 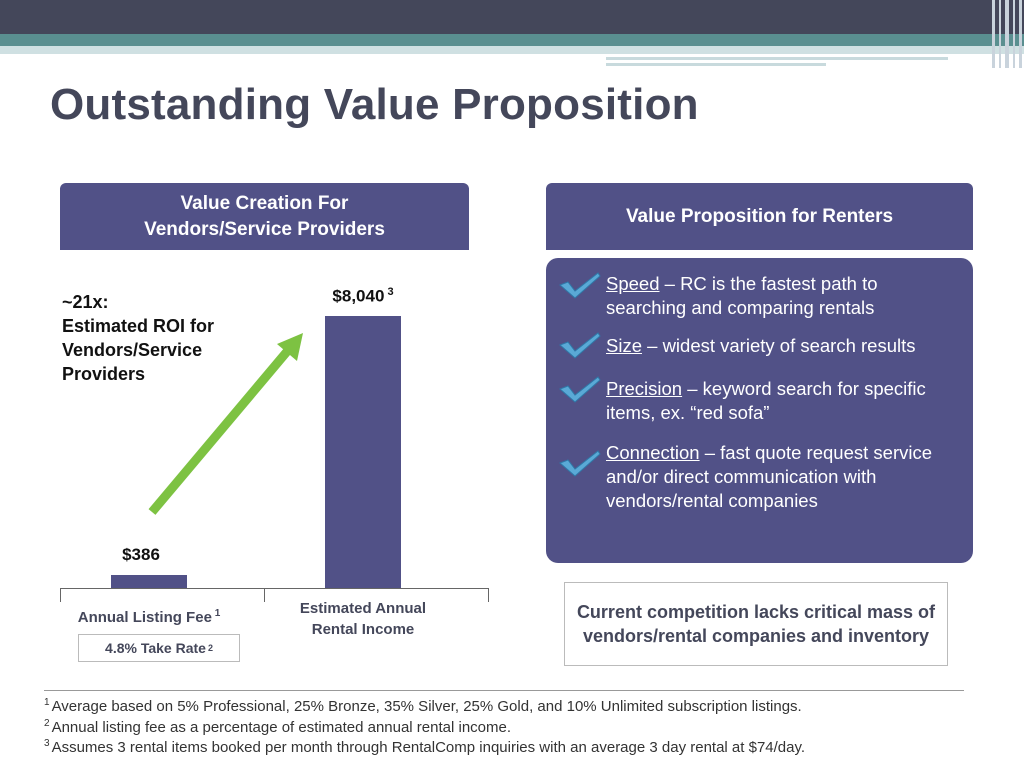 What do you see at coordinates (624, 345) in the screenshot?
I see `value-keyword: Size` at bounding box center [624, 345].